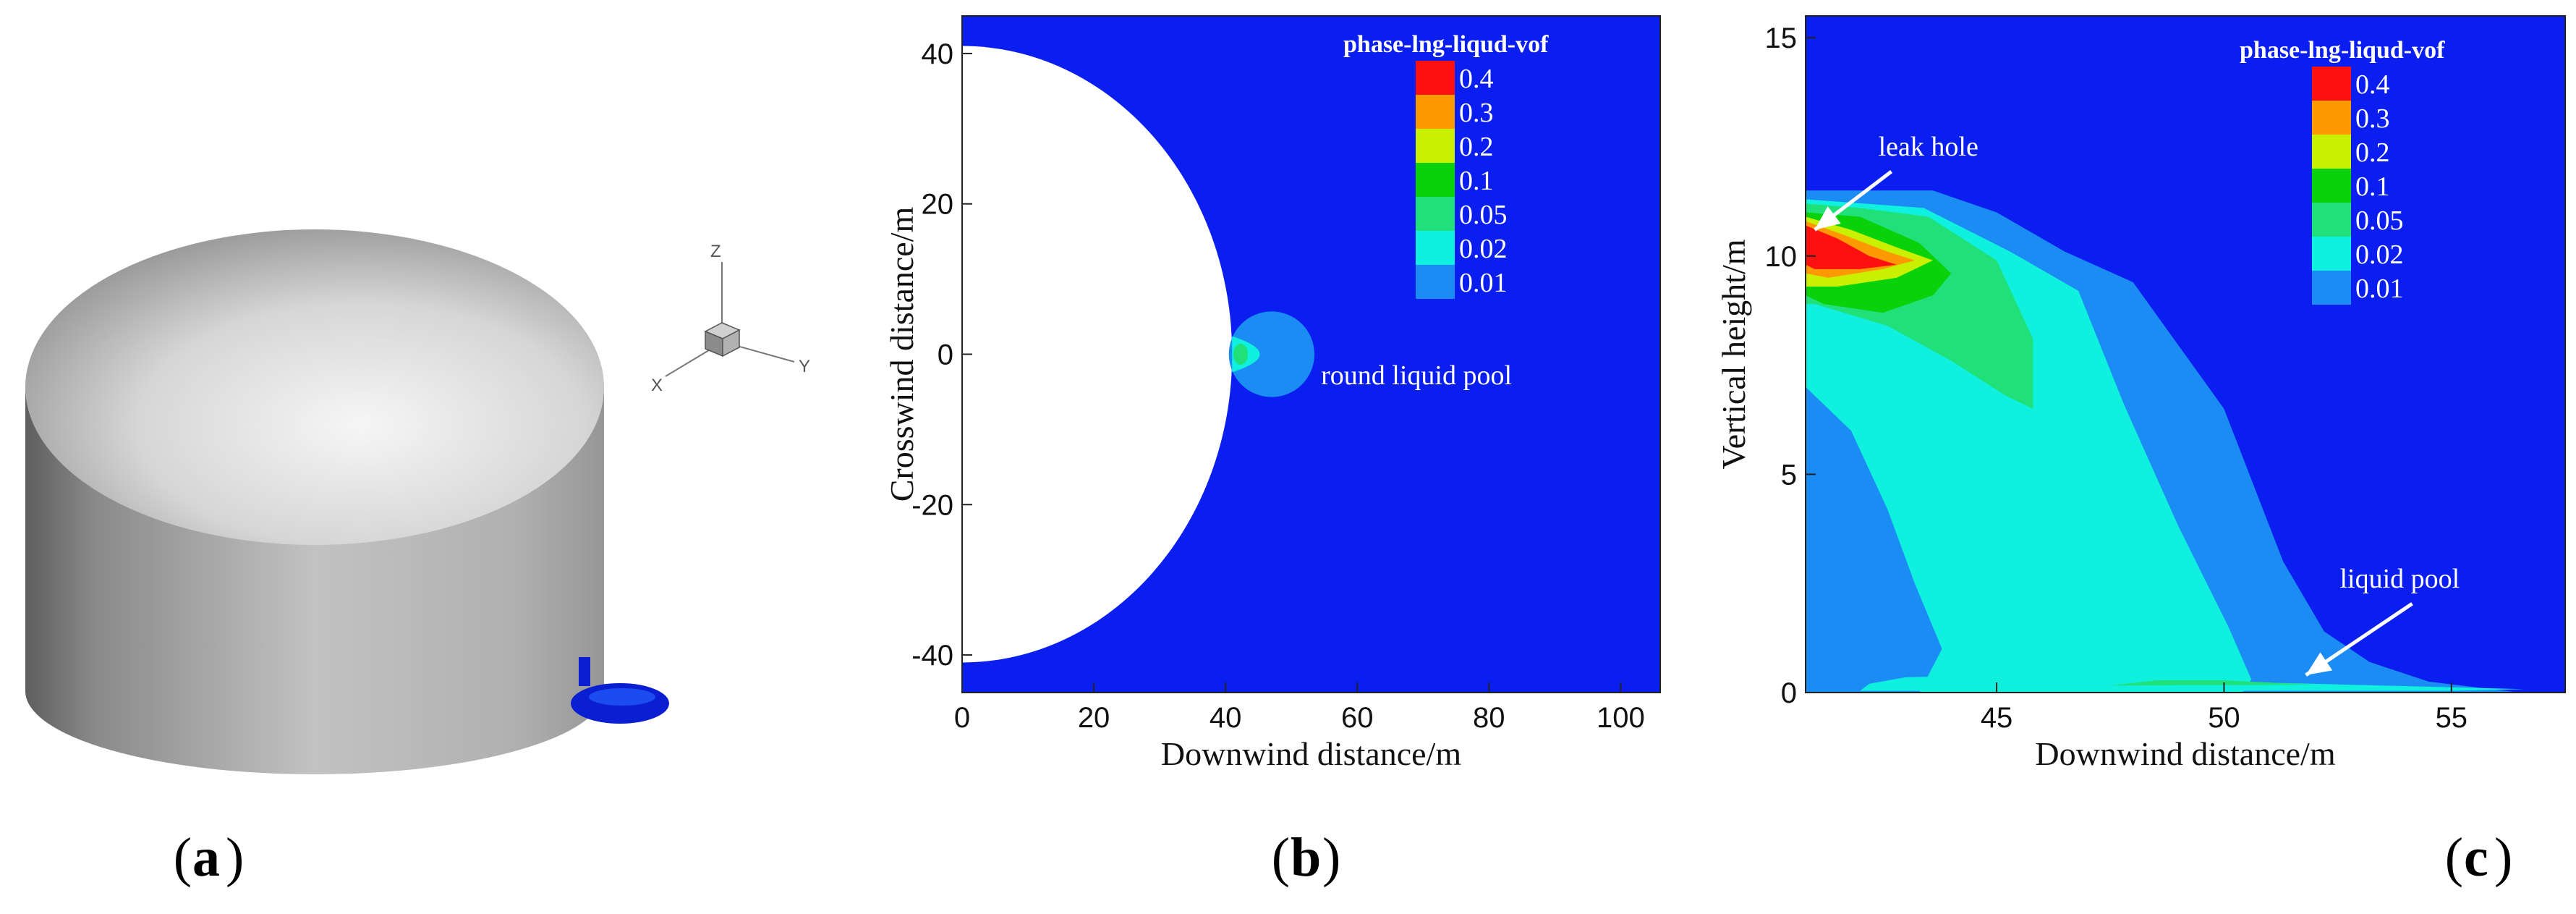  Describe the element at coordinates (901, 354) in the screenshot. I see `chart-b-ylabel: Crosswind distance/m` at that location.